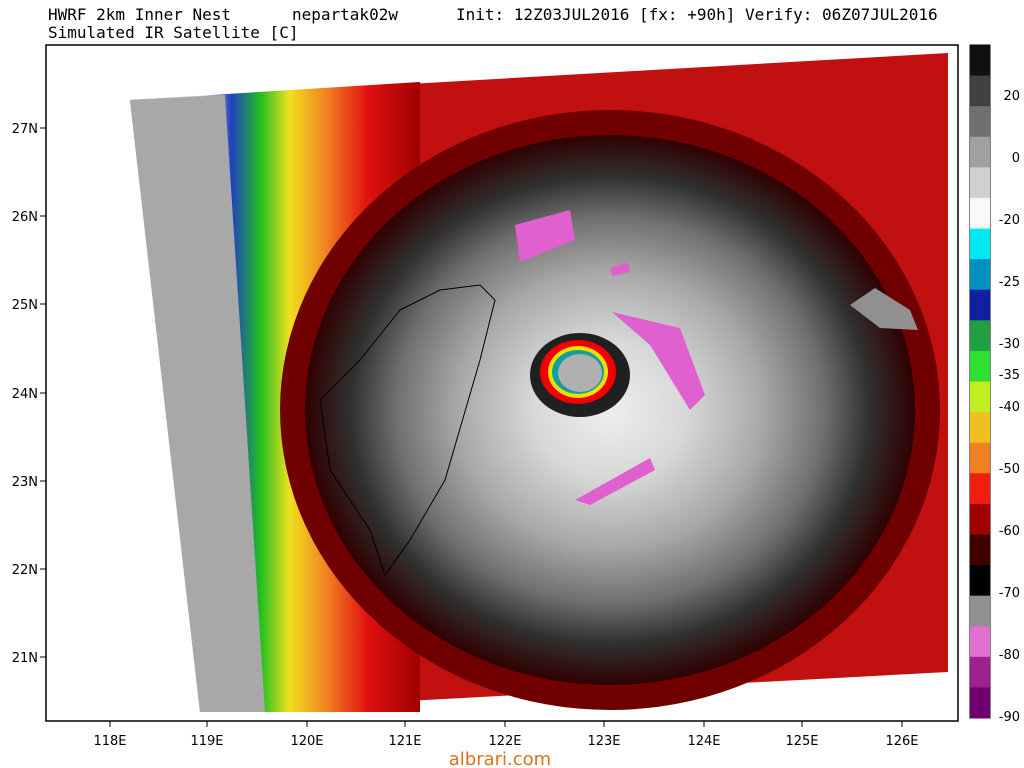 The image size is (1024, 768). What do you see at coordinates (25, 394) in the screenshot?
I see `lat-label: 24N` at bounding box center [25, 394].